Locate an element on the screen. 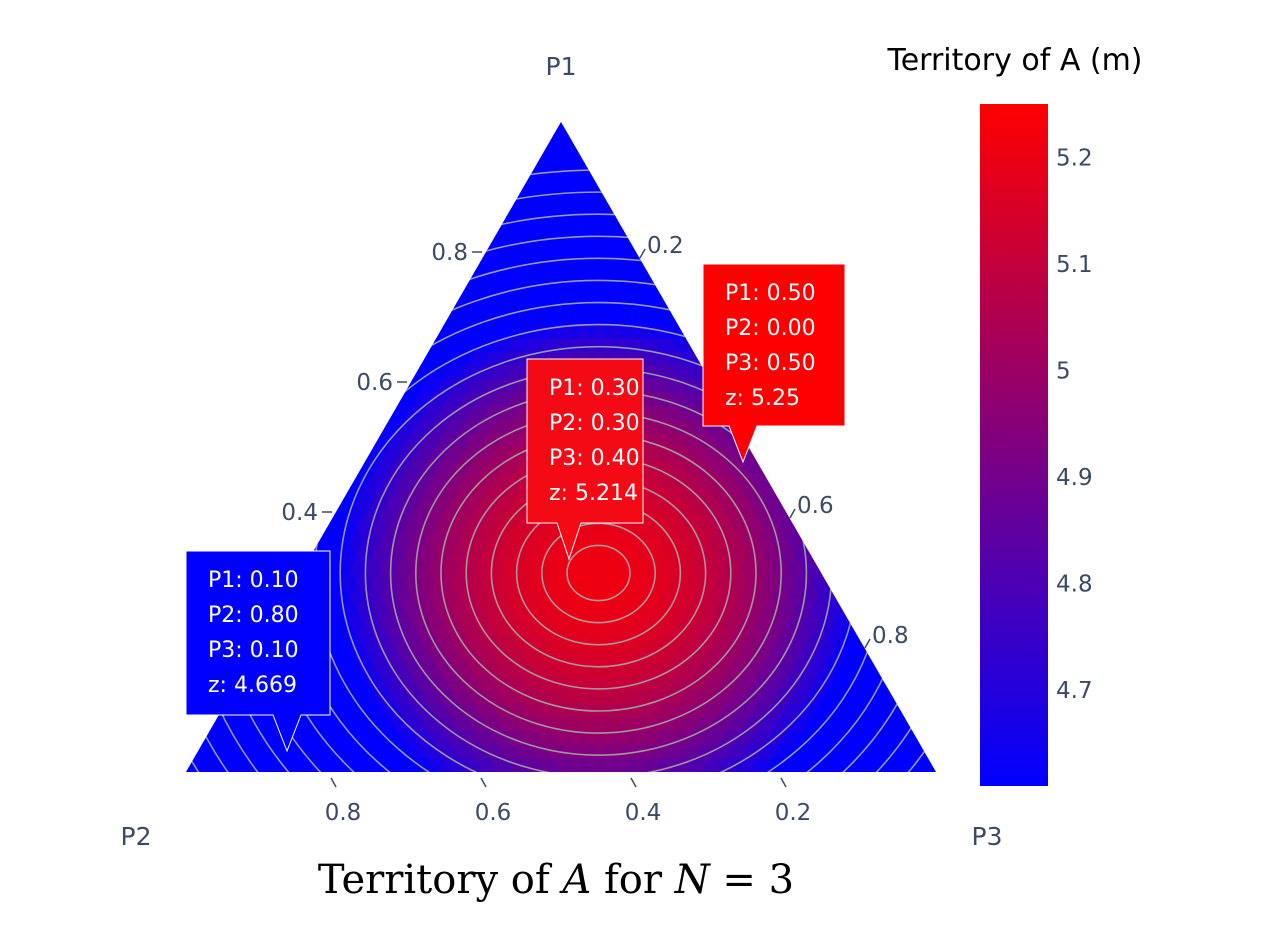  annotation-line: P2: 0.80 is located at coordinates (253, 615).